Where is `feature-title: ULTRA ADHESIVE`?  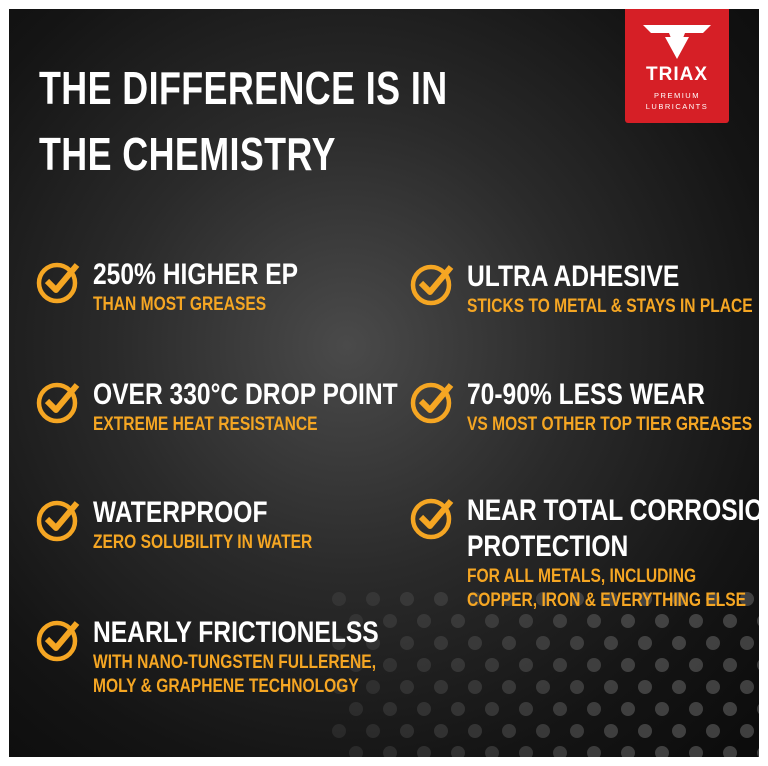
feature-title: ULTRA ADHESIVE is located at coordinates (573, 276).